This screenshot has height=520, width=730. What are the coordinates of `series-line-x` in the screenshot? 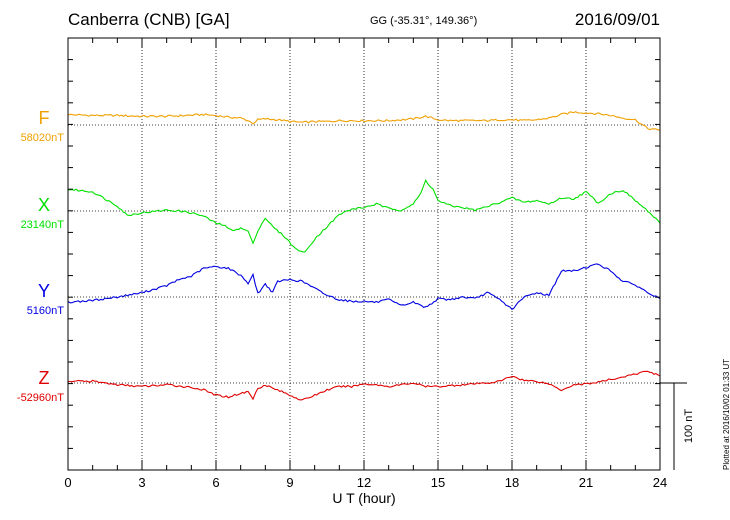 It's located at (364, 216).